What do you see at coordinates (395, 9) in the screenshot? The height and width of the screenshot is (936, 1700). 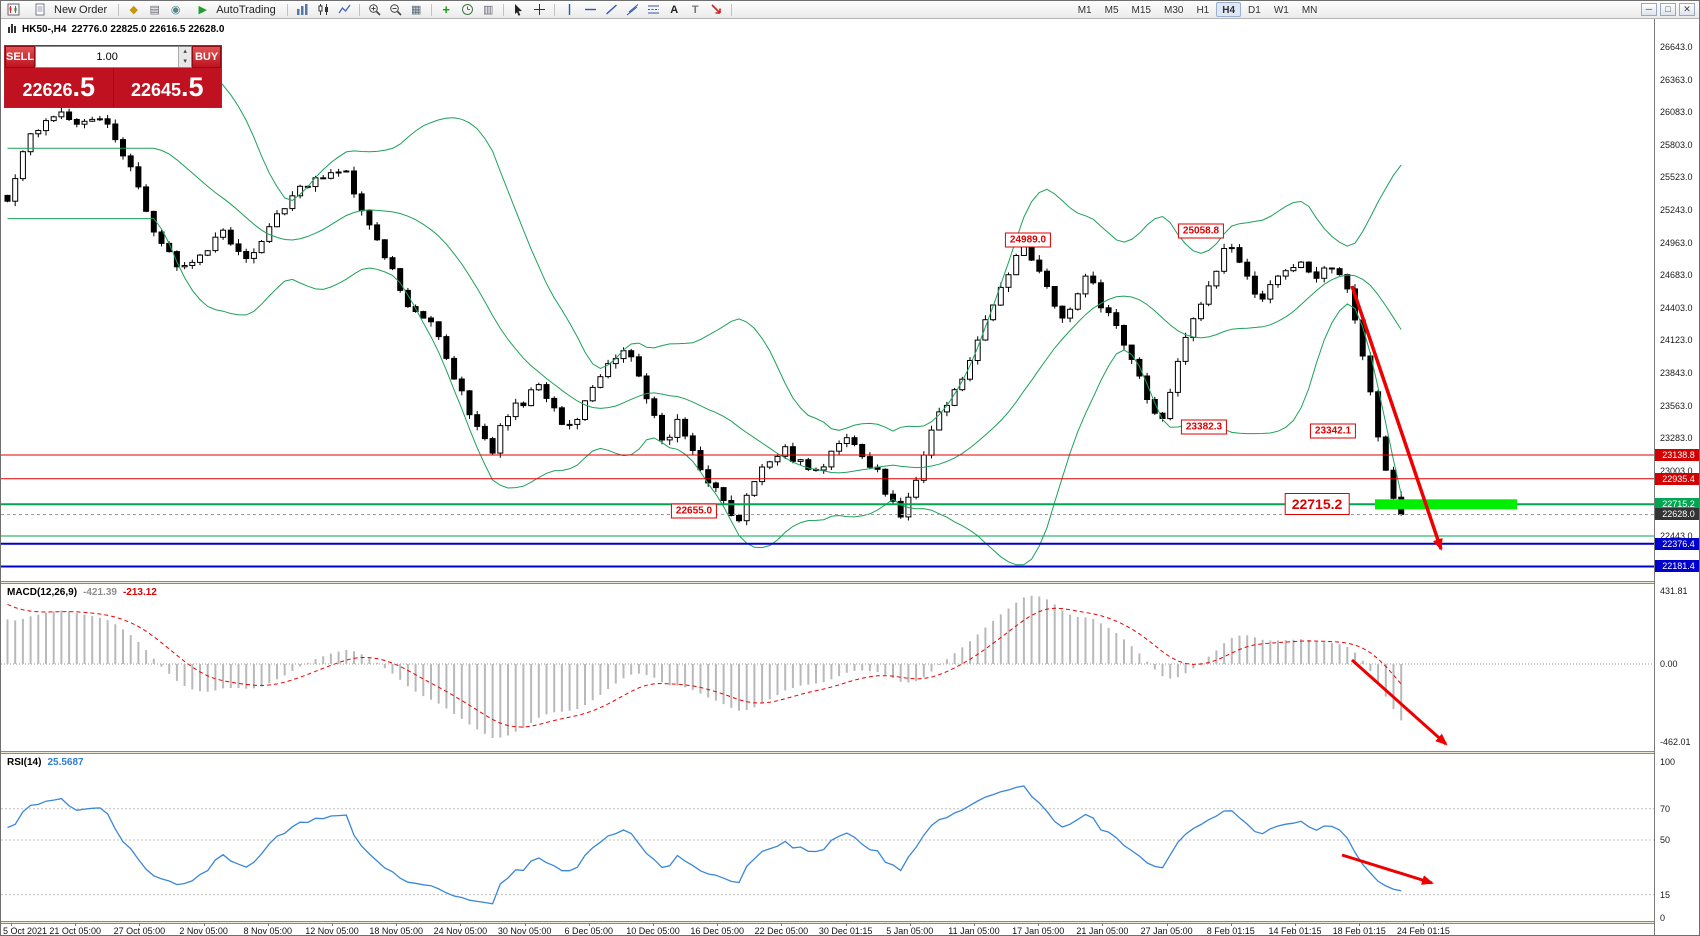 I see `zoom-out-icon` at bounding box center [395, 9].